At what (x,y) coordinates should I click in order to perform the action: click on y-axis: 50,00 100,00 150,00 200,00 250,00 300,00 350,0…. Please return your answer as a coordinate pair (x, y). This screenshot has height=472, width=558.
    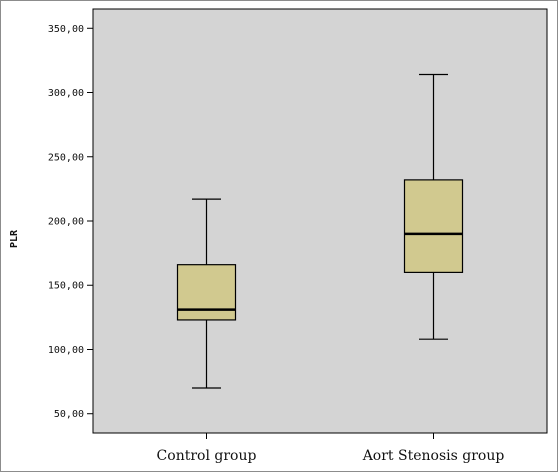
    Looking at the image, I should click on (70, 222).